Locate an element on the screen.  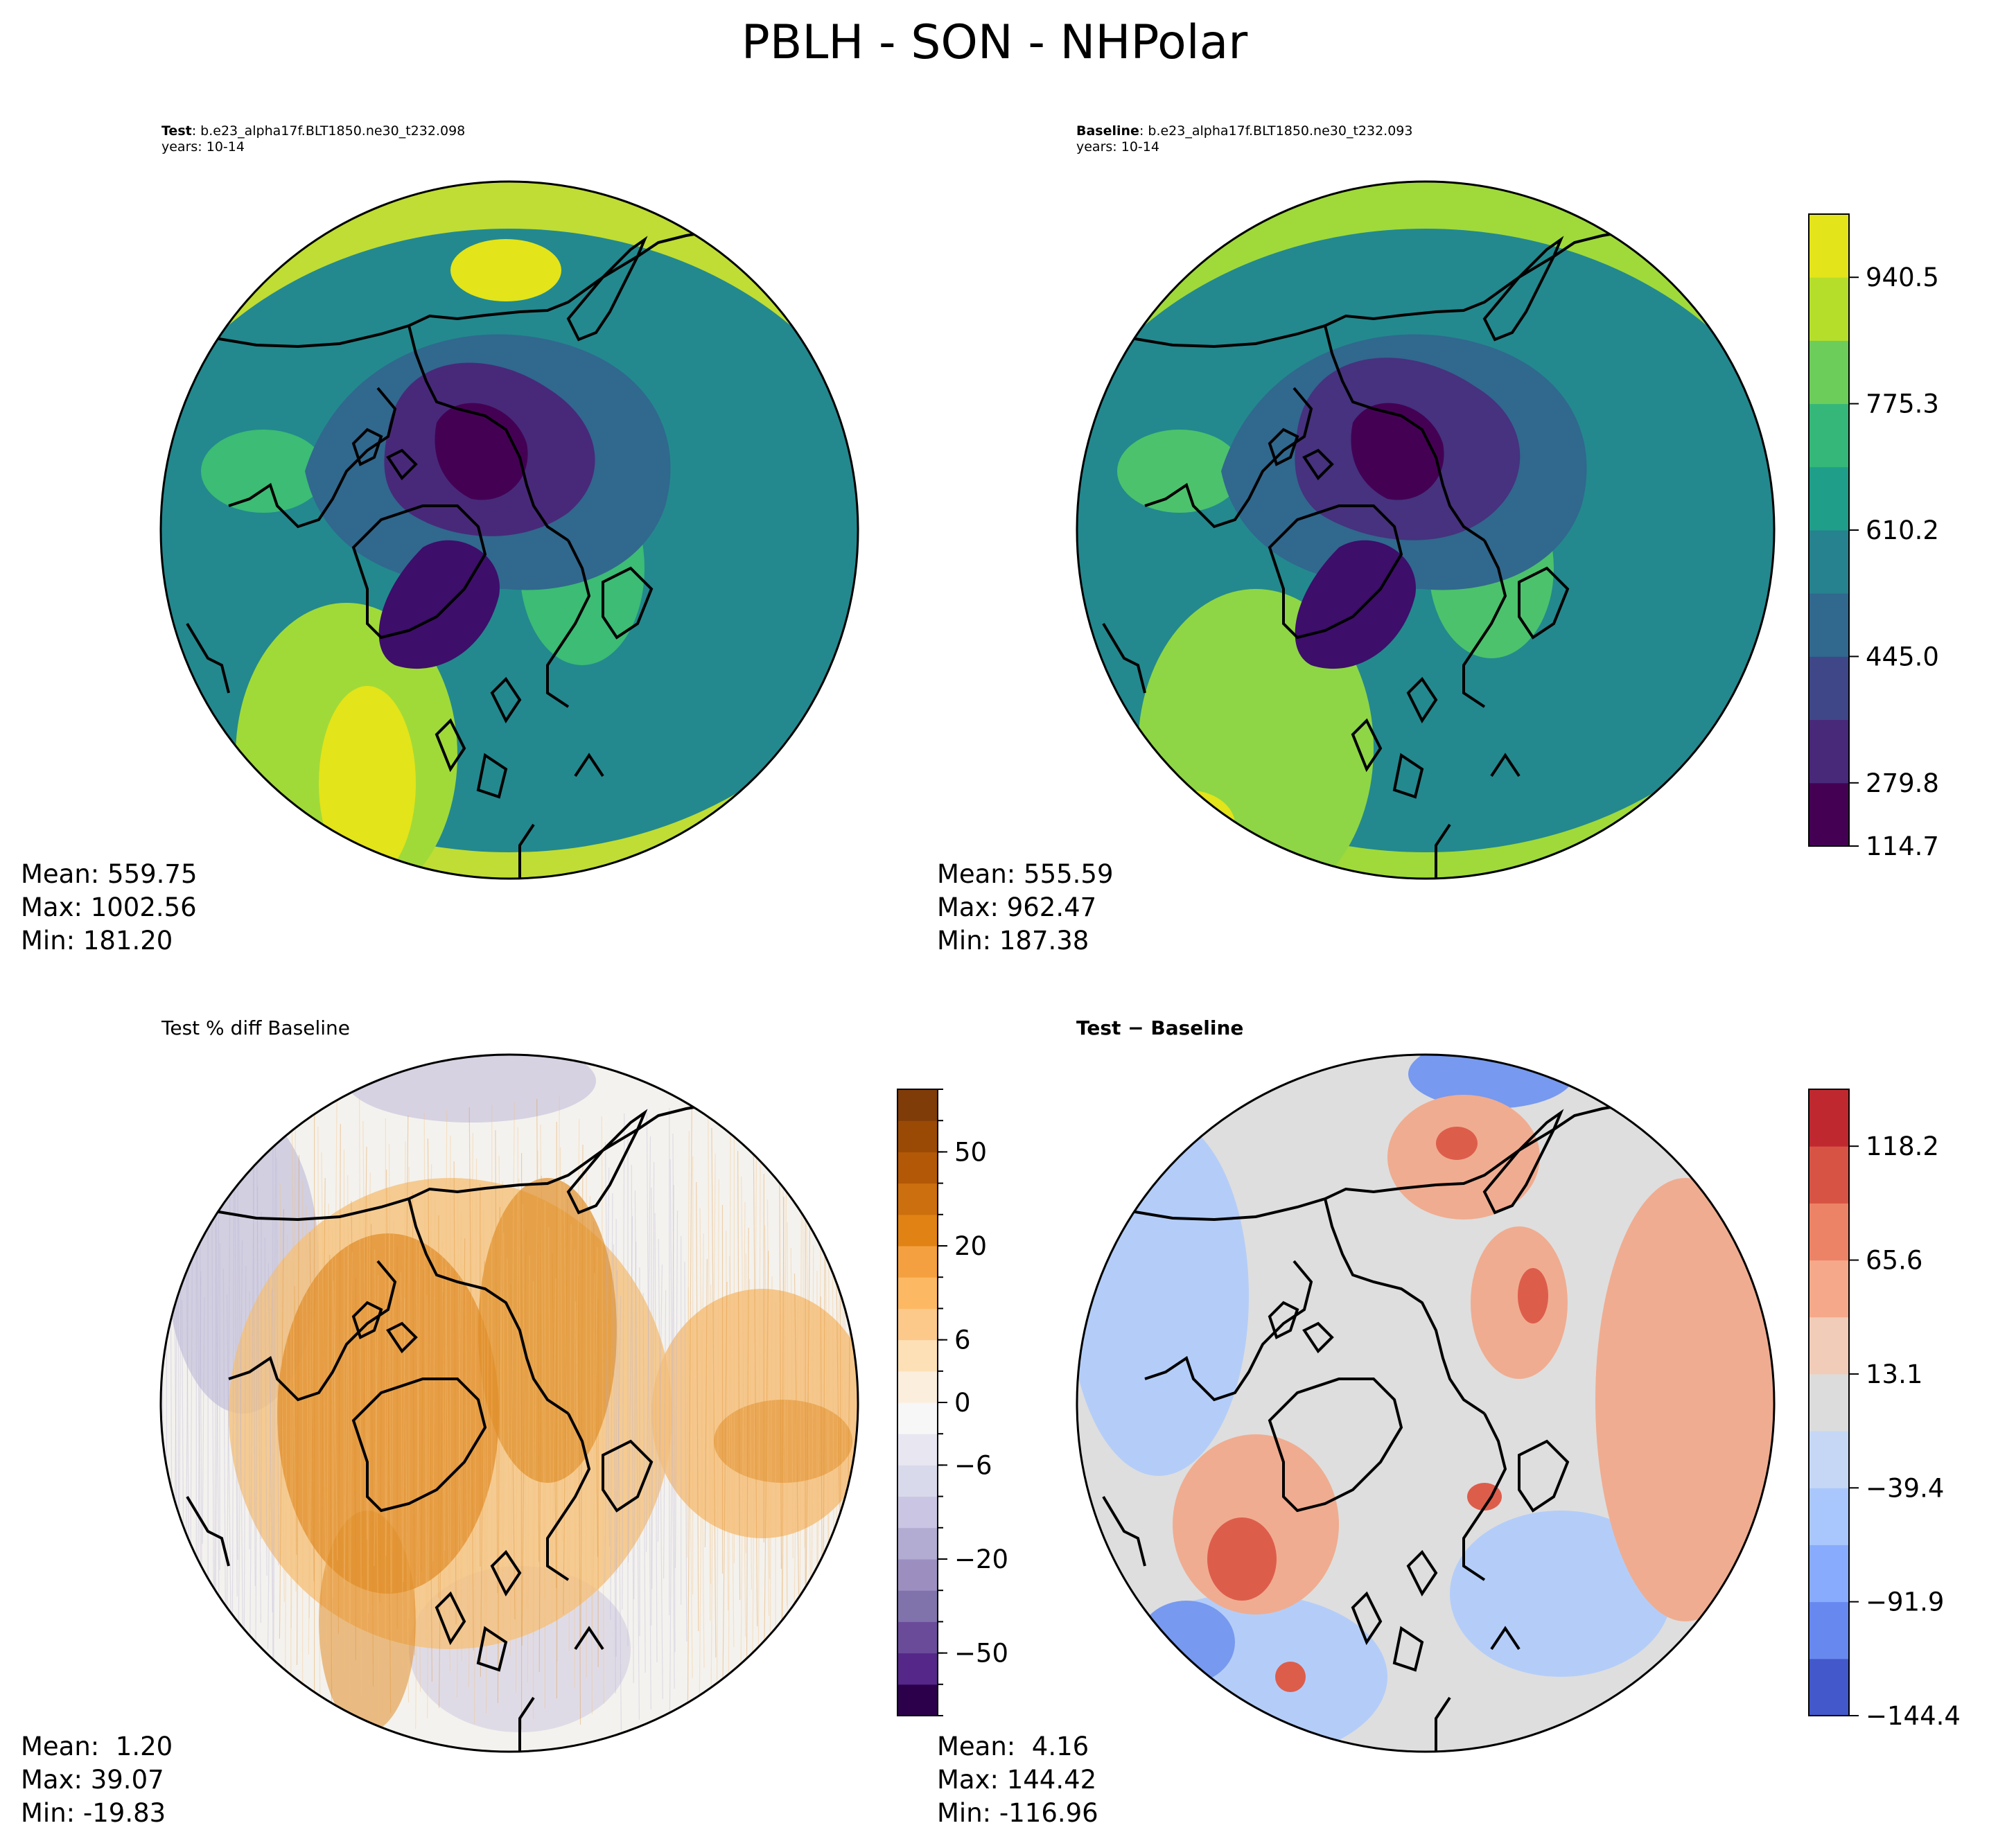
pctdiff-map-boundary is located at coordinates (509, 1403).